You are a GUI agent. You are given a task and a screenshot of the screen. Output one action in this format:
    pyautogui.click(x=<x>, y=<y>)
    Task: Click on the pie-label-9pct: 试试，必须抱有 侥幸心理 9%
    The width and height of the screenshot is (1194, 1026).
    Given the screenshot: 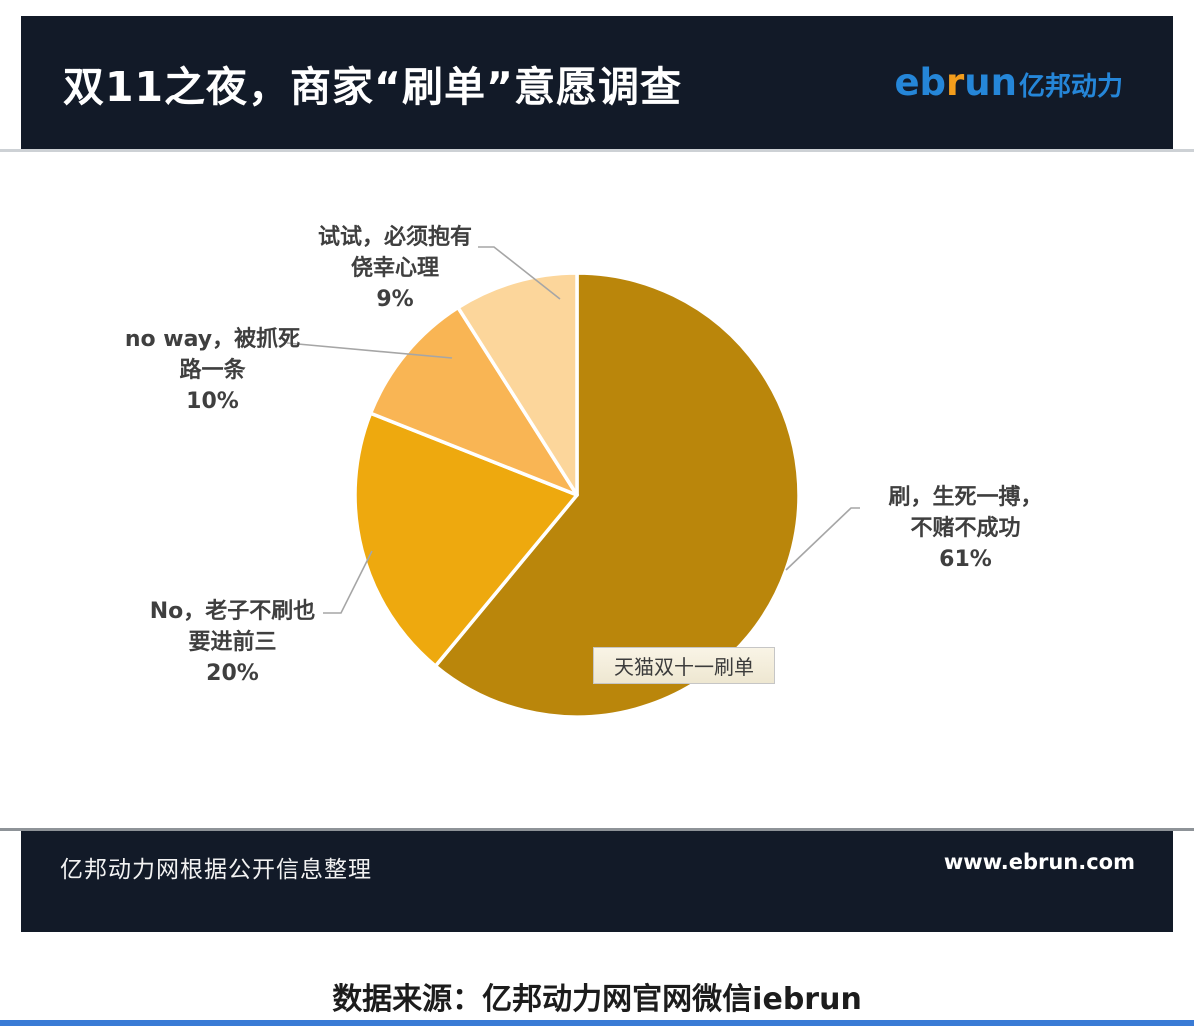 What is the action you would take?
    pyautogui.click(x=395, y=268)
    